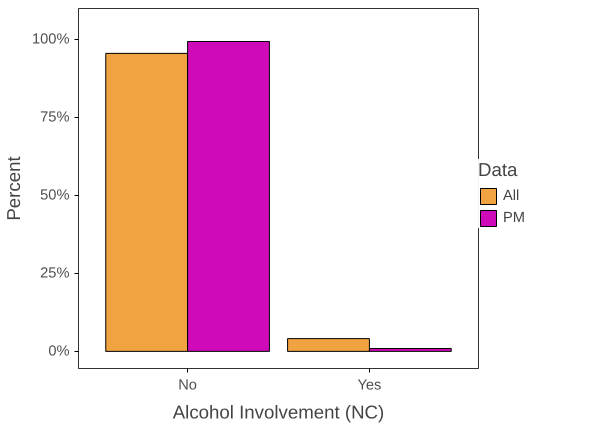 This screenshot has height=448, width=602. I want to click on y-tick-label: 50%, so click(55, 196).